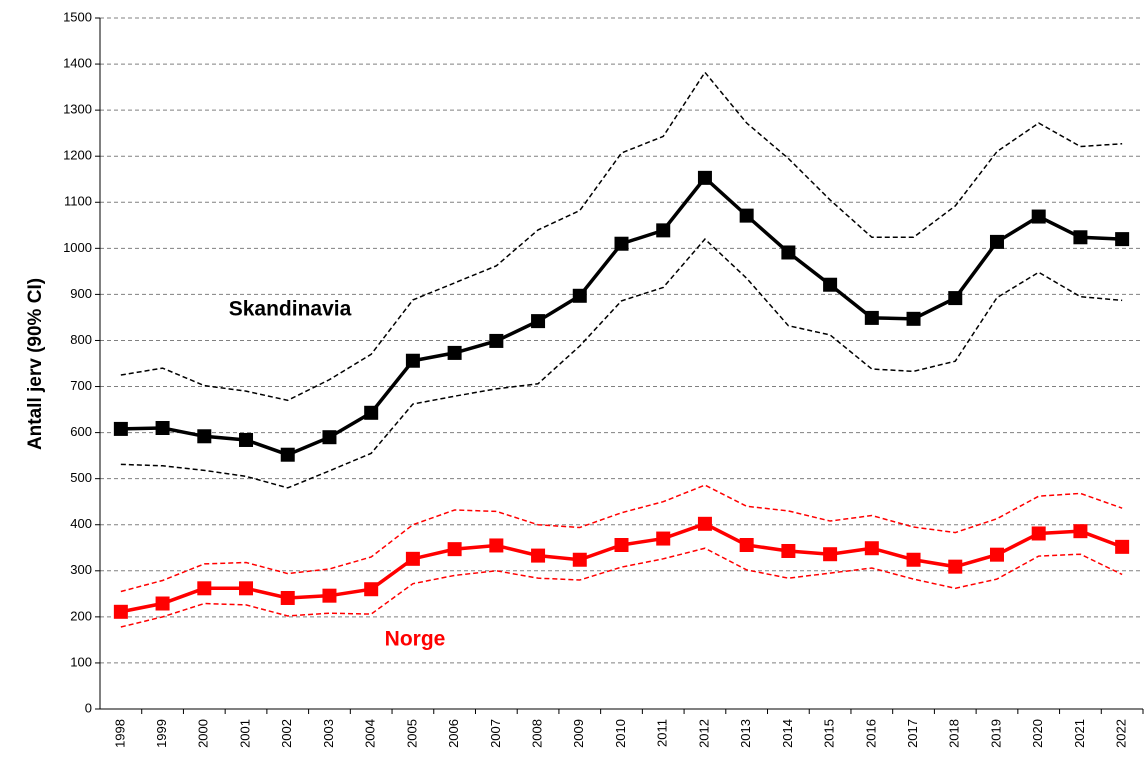 The image size is (1148, 760). What do you see at coordinates (81, 293) in the screenshot?
I see `y-tick-label: 900` at bounding box center [81, 293].